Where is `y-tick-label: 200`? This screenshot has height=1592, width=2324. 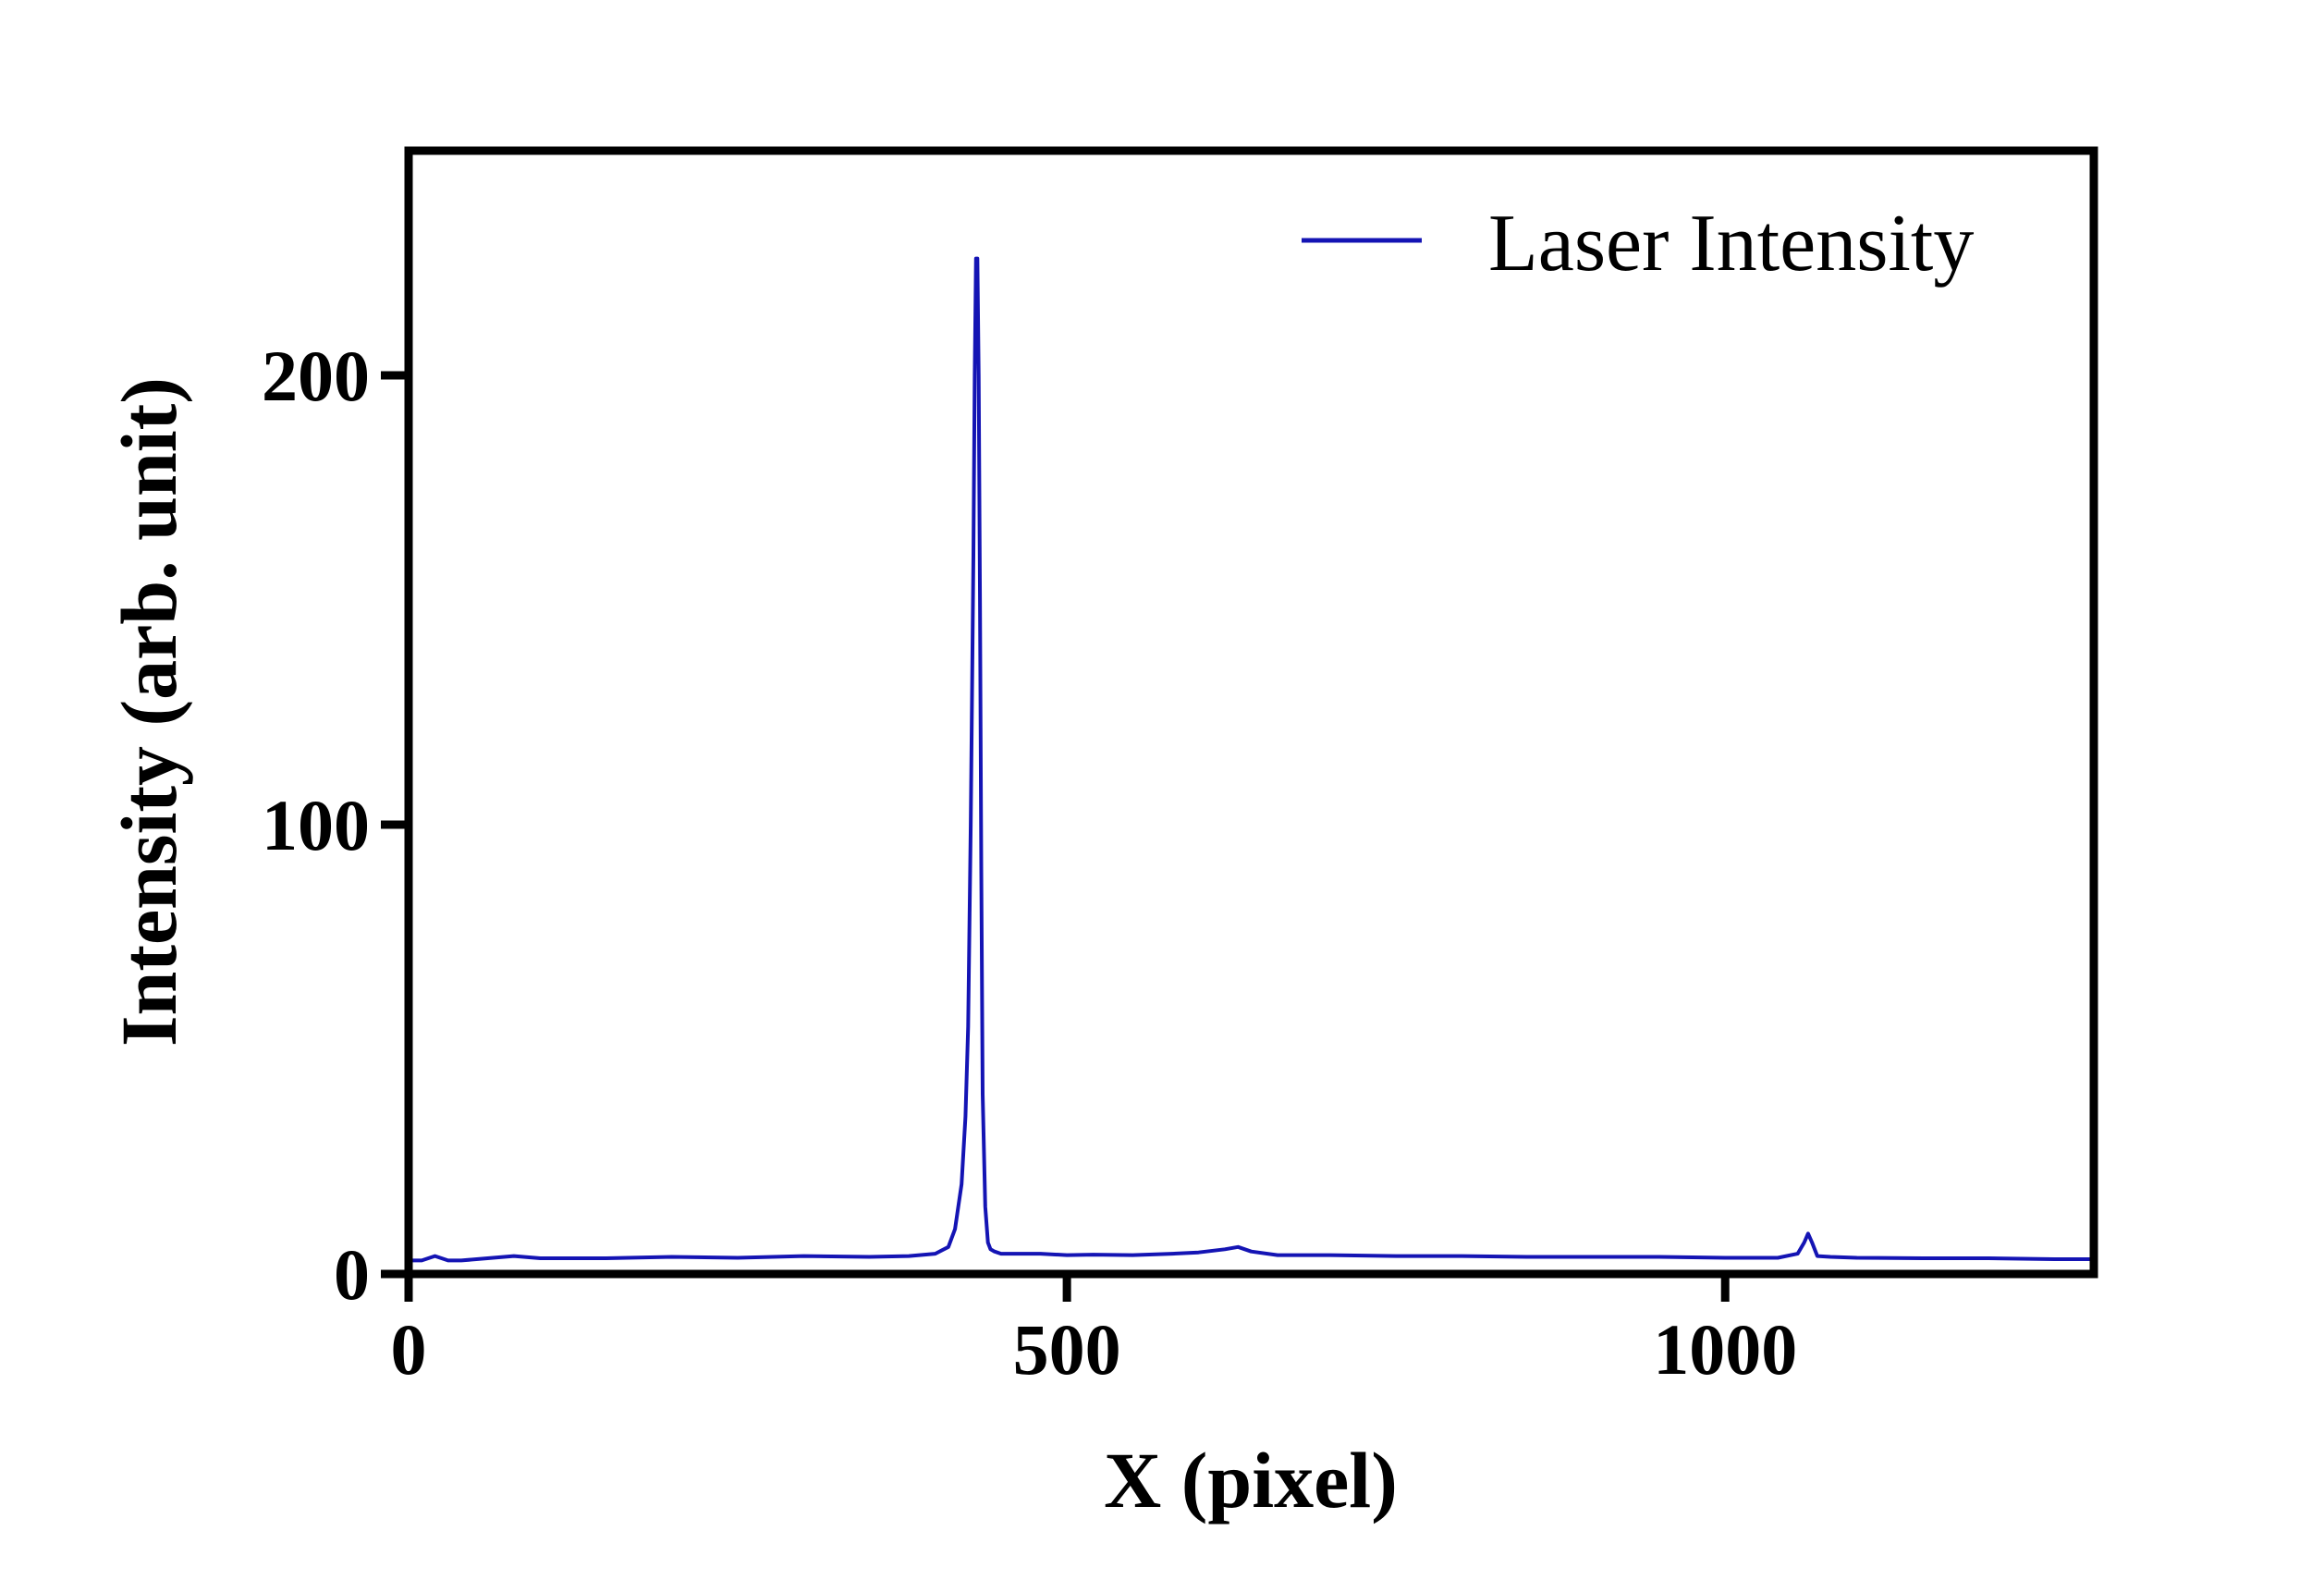 y-tick-label: 200 is located at coordinates (316, 376).